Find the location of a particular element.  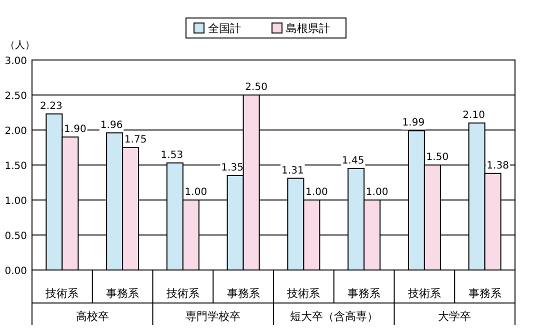

data-label: 1.45 is located at coordinates (353, 161).